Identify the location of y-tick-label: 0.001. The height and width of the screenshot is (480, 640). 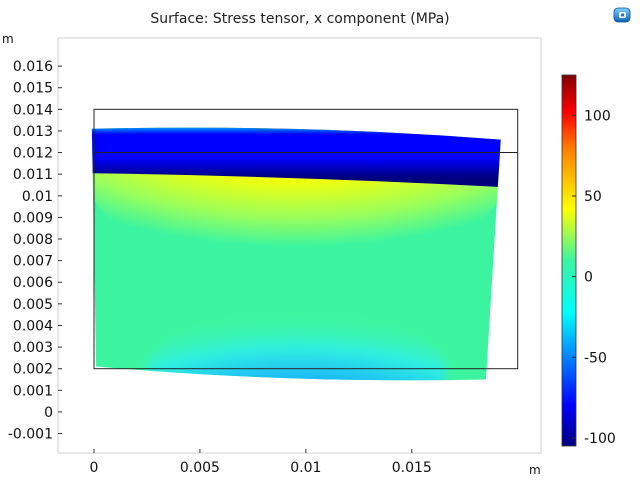
(33, 391).